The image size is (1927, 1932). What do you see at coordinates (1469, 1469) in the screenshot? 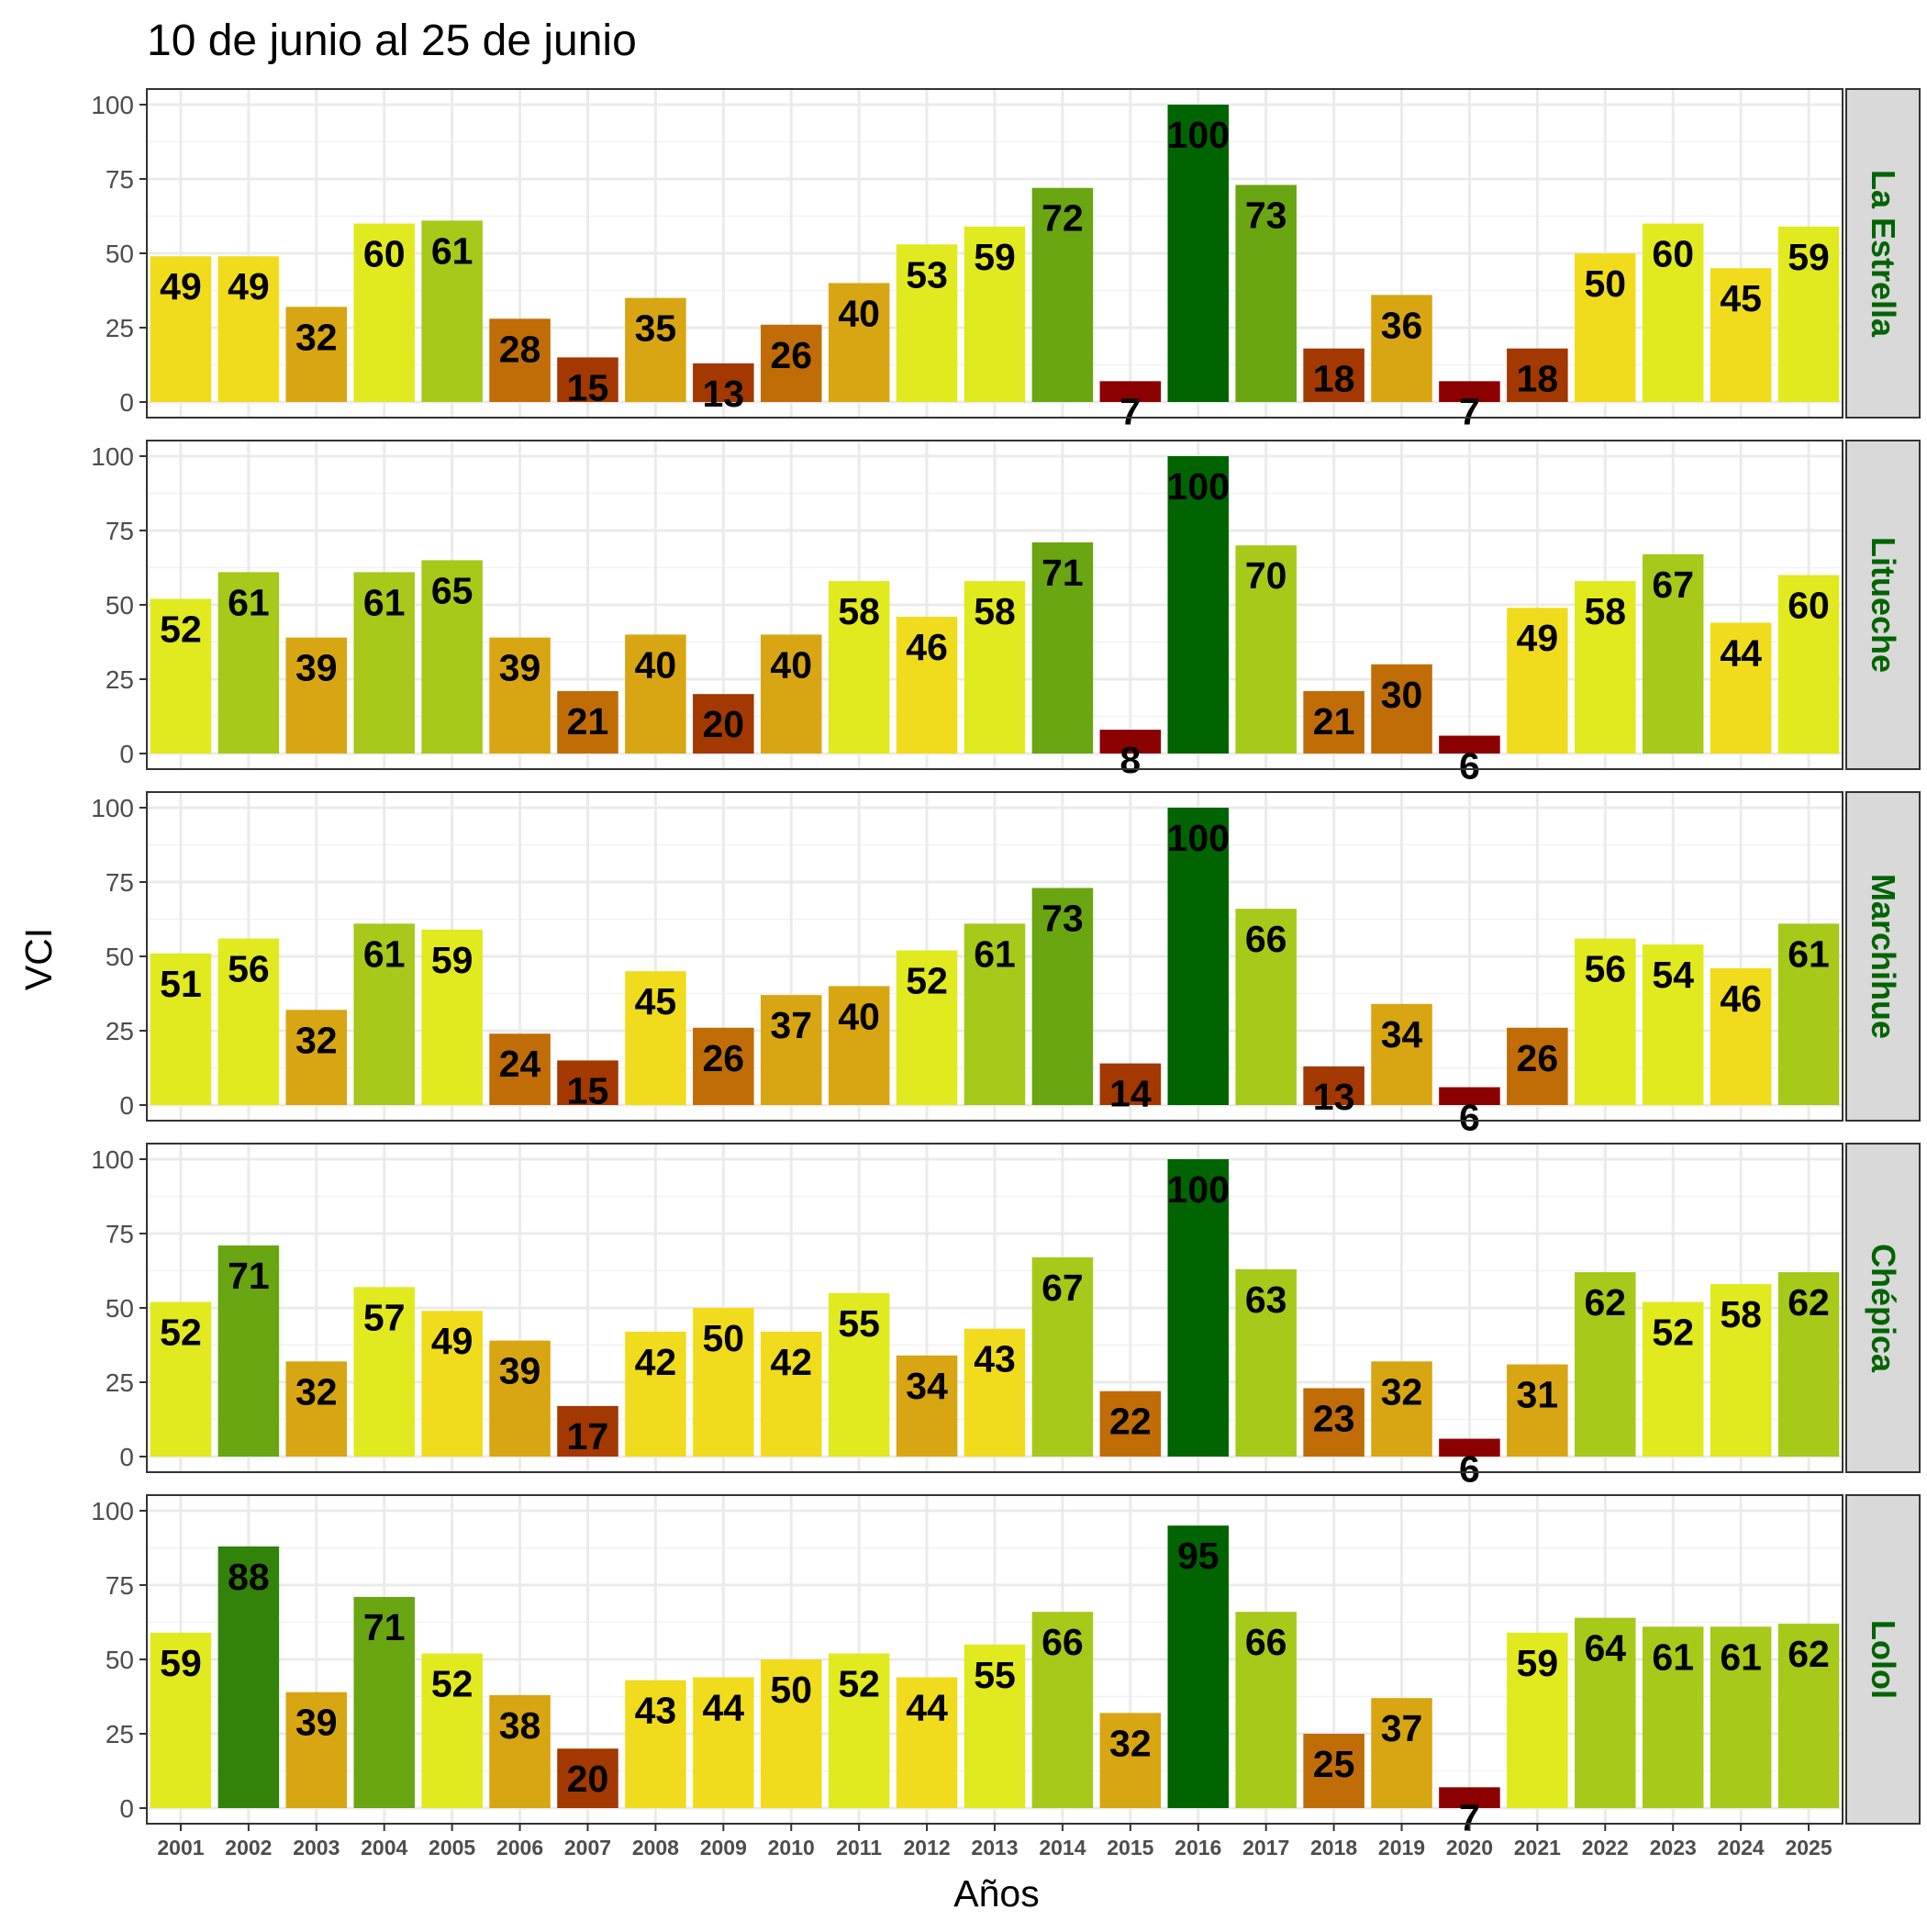
I see `bar-value-label: 6` at bounding box center [1469, 1469].